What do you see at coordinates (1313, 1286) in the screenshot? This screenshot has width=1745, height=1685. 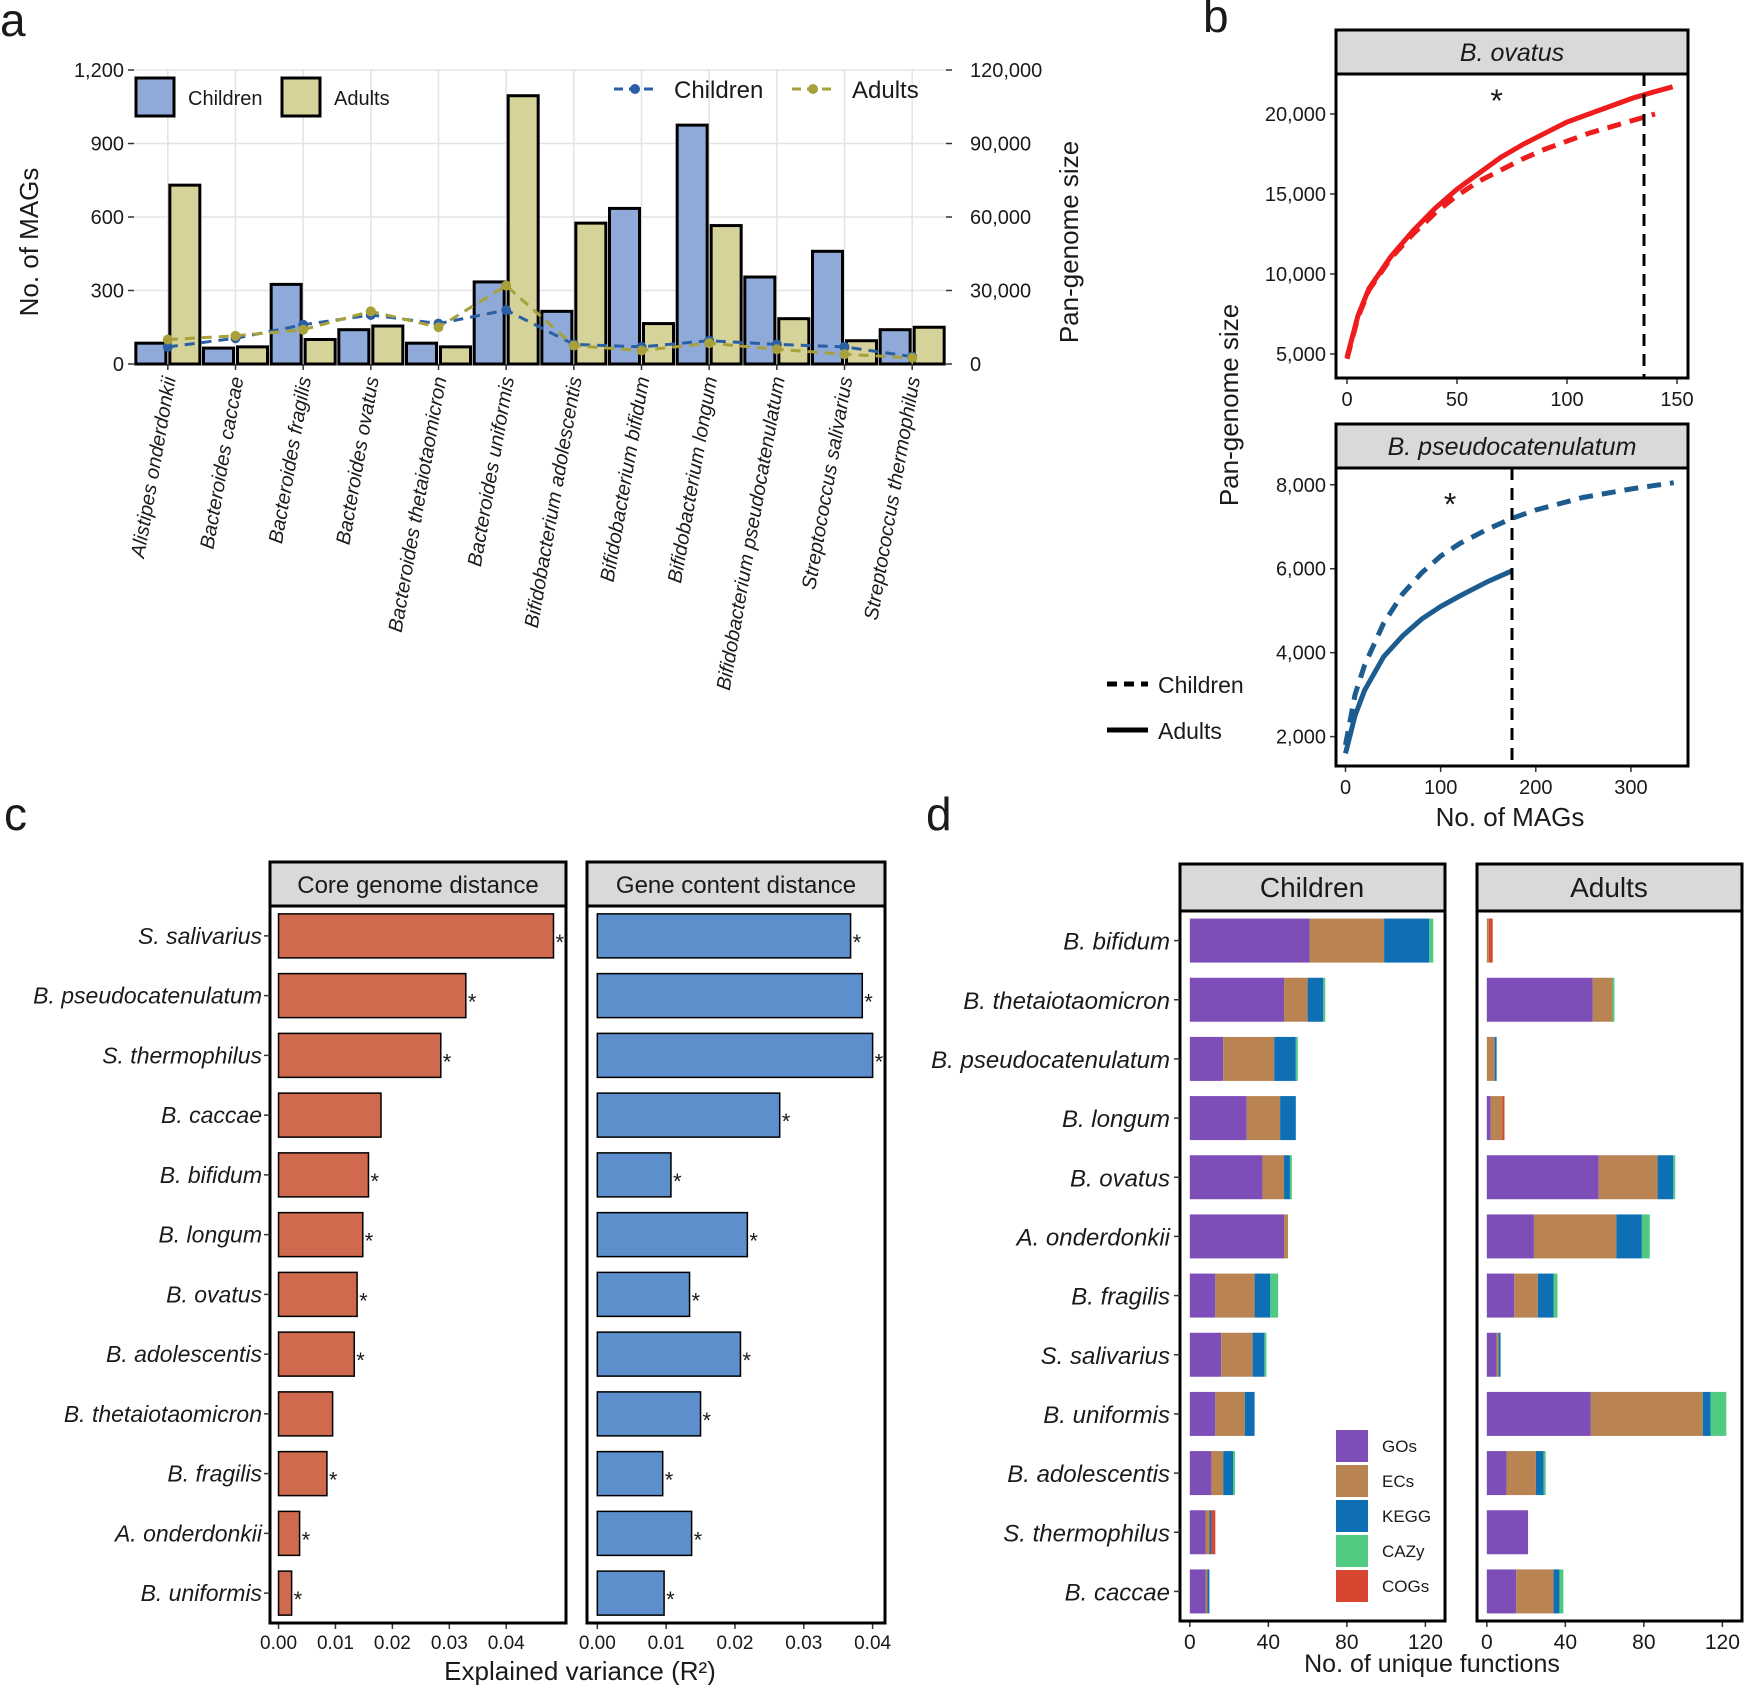 I see `panel-d-plot-children: 0 40 80 120` at bounding box center [1313, 1286].